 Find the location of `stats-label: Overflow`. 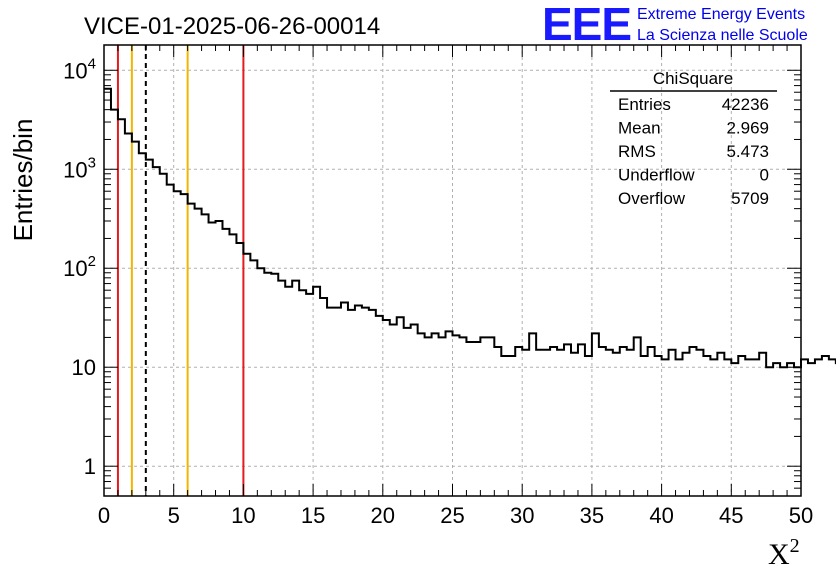

stats-label: Overflow is located at coordinates (652, 198).